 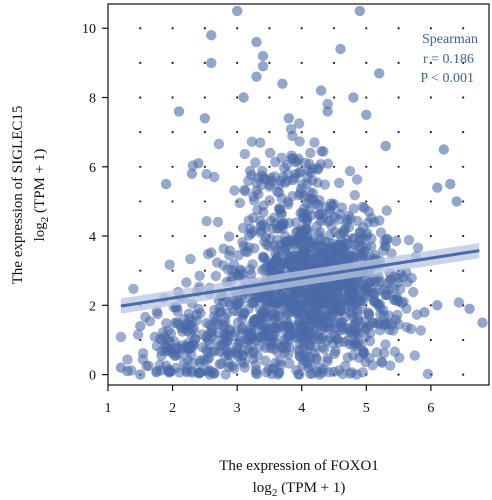 I want to click on annotation-method: Spearman, so click(x=450, y=39).